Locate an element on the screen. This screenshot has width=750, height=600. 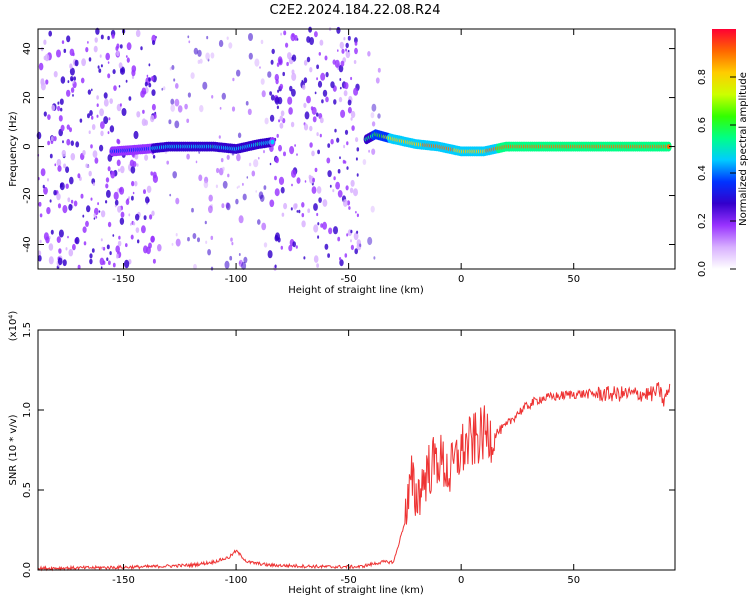
y-tick-label: -40 is located at coordinates (27, 244).